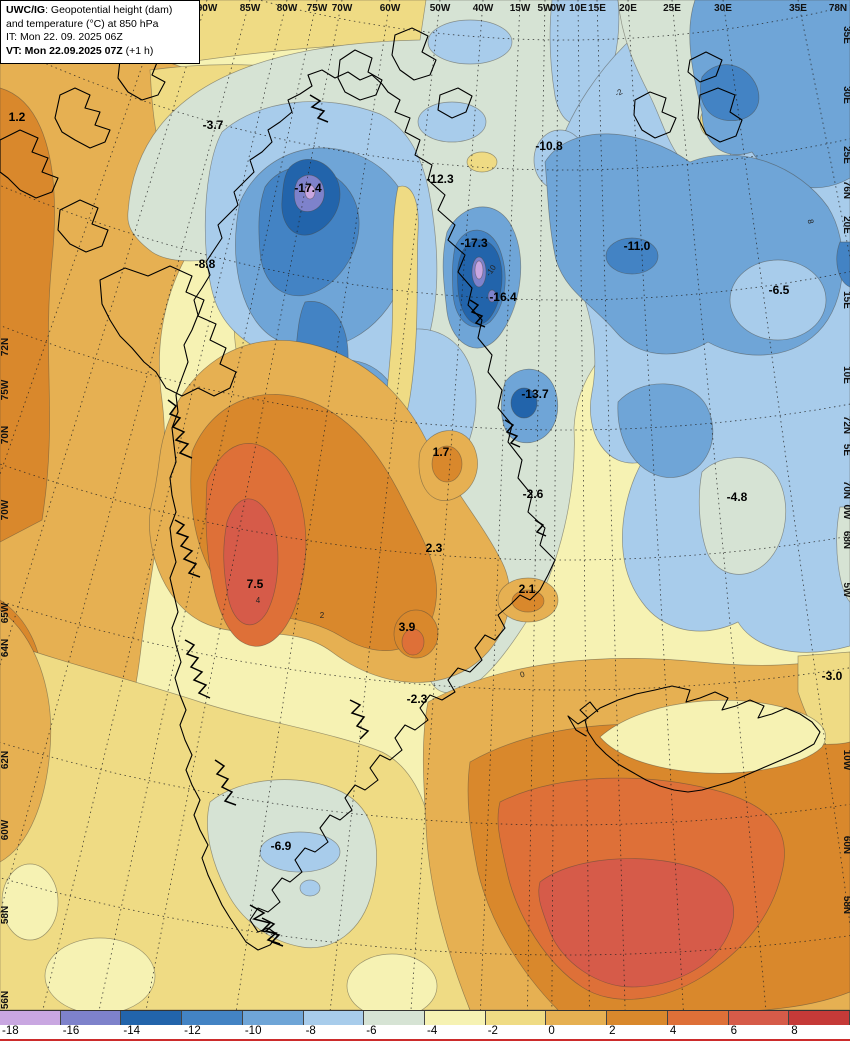 The image size is (850, 1041). I want to click on contour-label: -2, so click(618, 93).